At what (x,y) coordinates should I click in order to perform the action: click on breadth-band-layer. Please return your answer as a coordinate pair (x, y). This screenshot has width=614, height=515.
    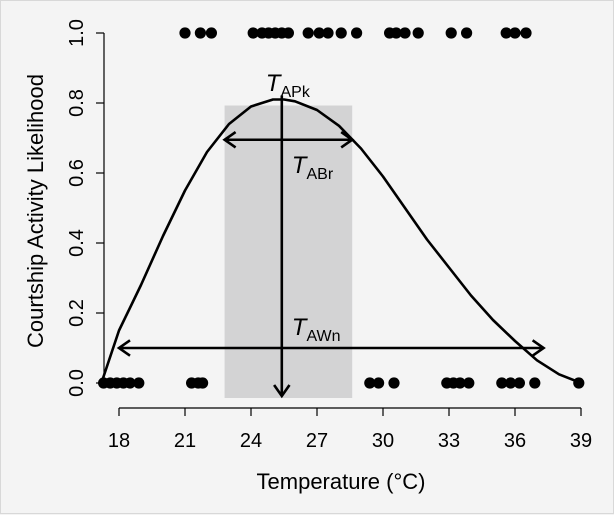
    Looking at the image, I should click on (288, 251).